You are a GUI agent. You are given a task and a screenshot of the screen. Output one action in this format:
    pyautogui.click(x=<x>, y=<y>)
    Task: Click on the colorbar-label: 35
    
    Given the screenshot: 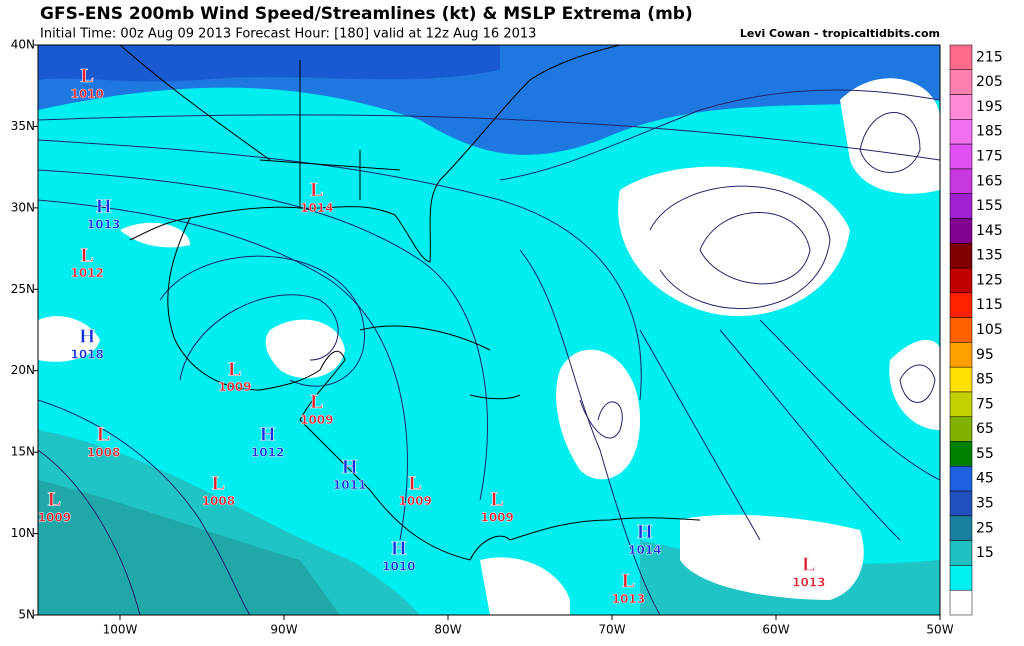 What is the action you would take?
    pyautogui.click(x=985, y=503)
    